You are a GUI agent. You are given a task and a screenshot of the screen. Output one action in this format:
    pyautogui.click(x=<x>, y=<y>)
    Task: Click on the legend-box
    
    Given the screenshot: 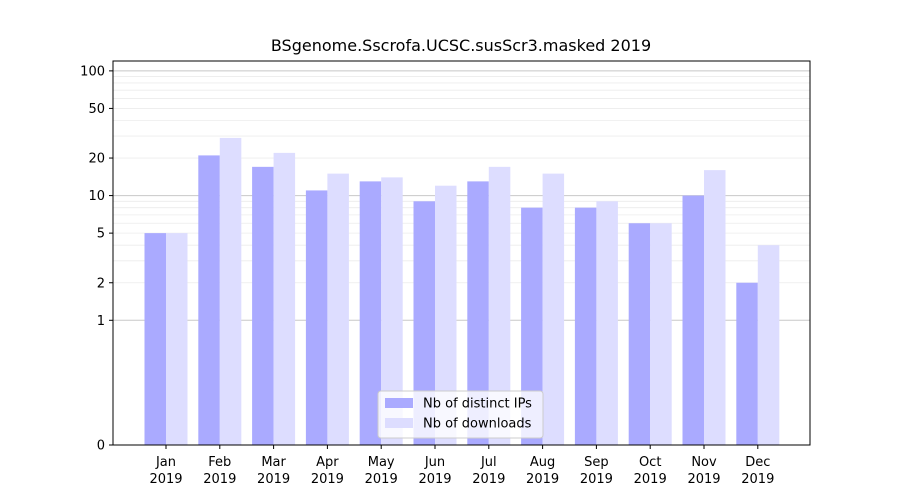 What is the action you would take?
    pyautogui.click(x=460, y=414)
    